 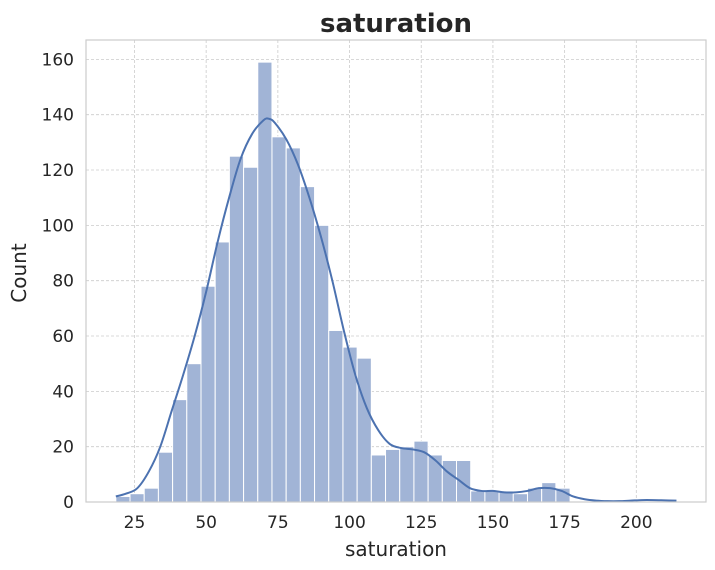 What do you see at coordinates (564, 523) in the screenshot?
I see `x-tick-label: 175` at bounding box center [564, 523].